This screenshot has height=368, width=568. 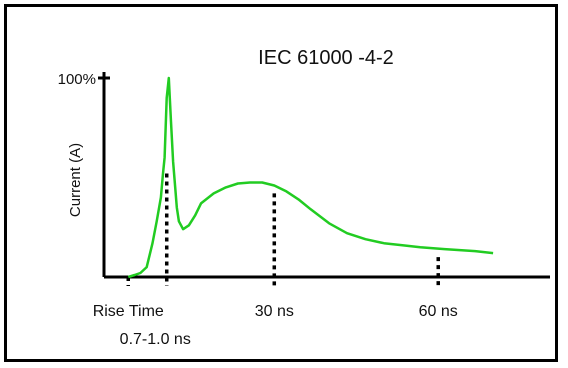 I want to click on marker-label-0: Rise Time, so click(x=128, y=311).